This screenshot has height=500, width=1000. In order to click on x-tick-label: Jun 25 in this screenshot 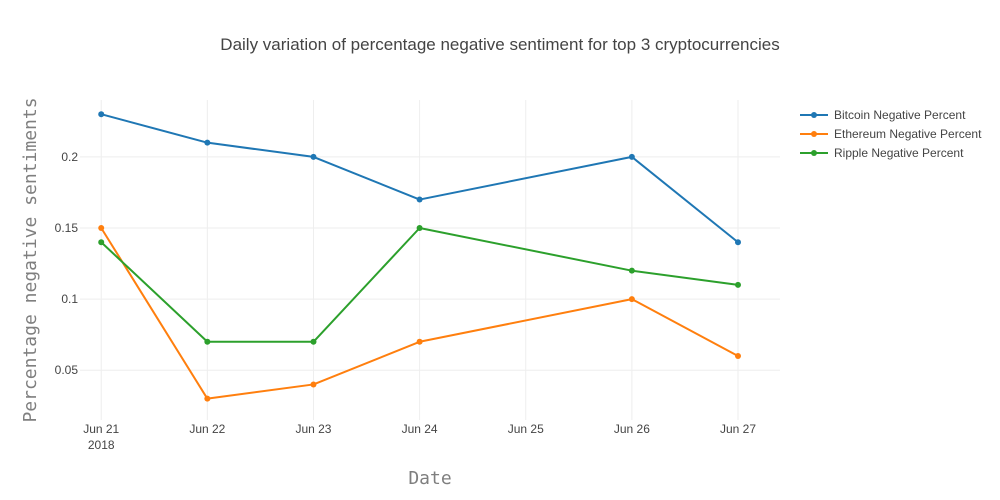, I will do `click(526, 429)`.